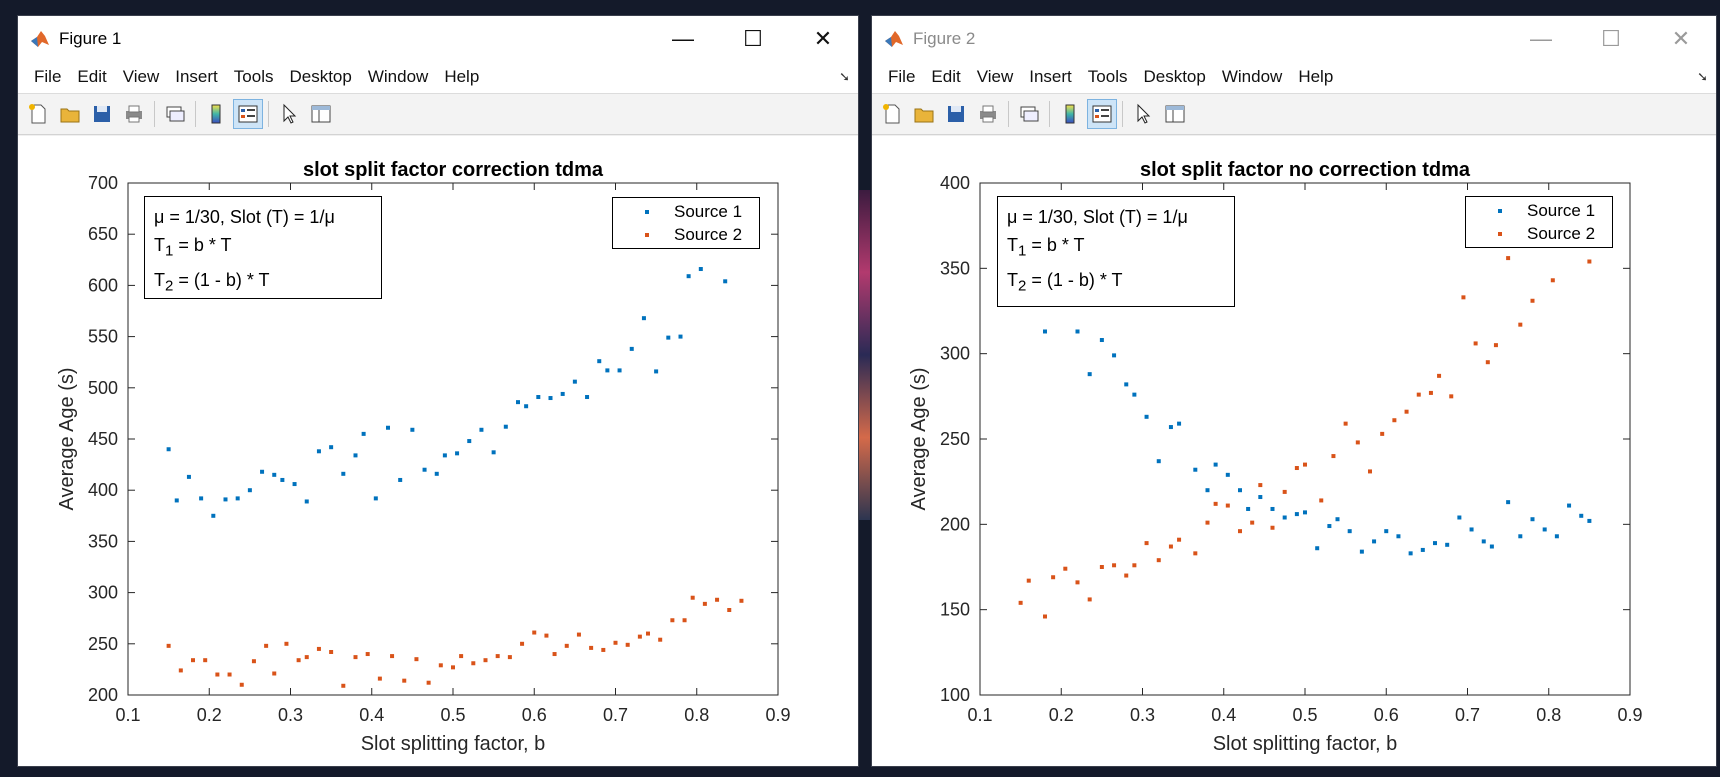 This screenshot has width=1720, height=777. What do you see at coordinates (864, 355) in the screenshot?
I see `desktop-wallpaper-strip` at bounding box center [864, 355].